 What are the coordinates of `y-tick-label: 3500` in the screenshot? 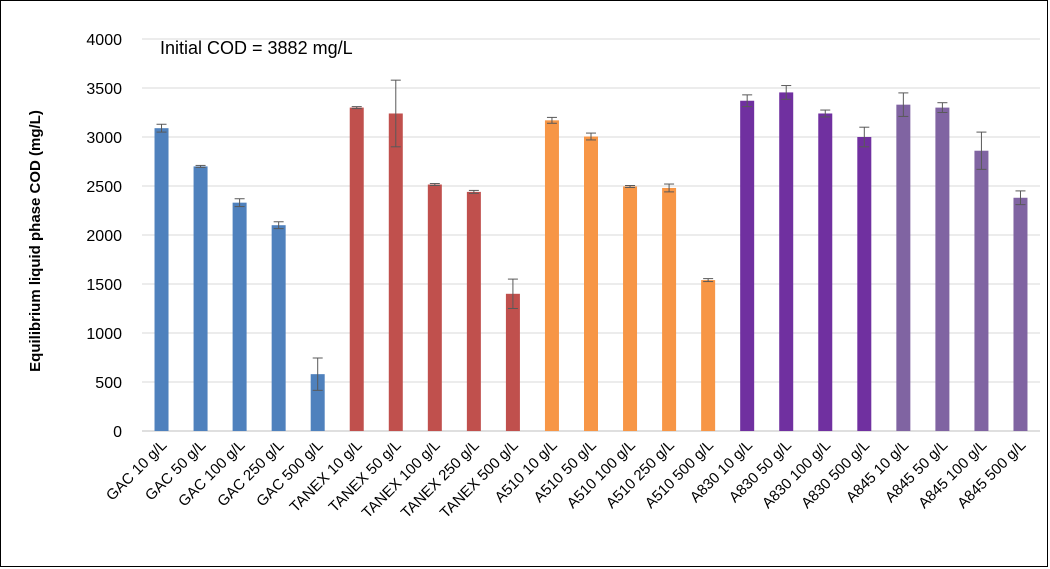 It's located at (104, 89).